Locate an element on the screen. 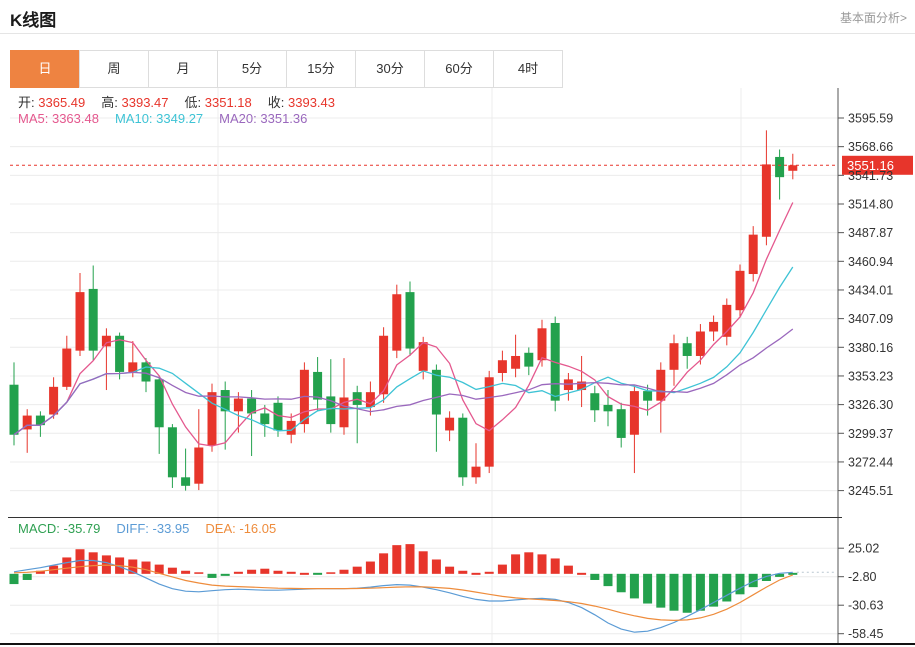  tab-4hour: 4时 is located at coordinates (528, 69).